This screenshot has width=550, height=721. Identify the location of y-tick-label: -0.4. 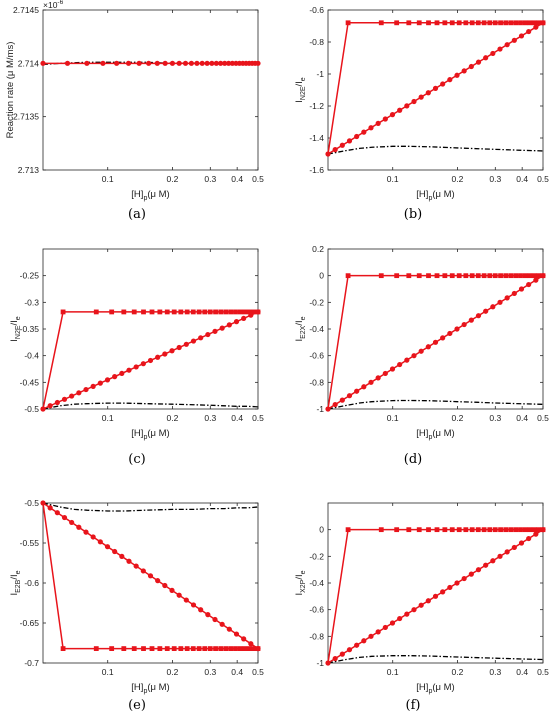
(31, 356).